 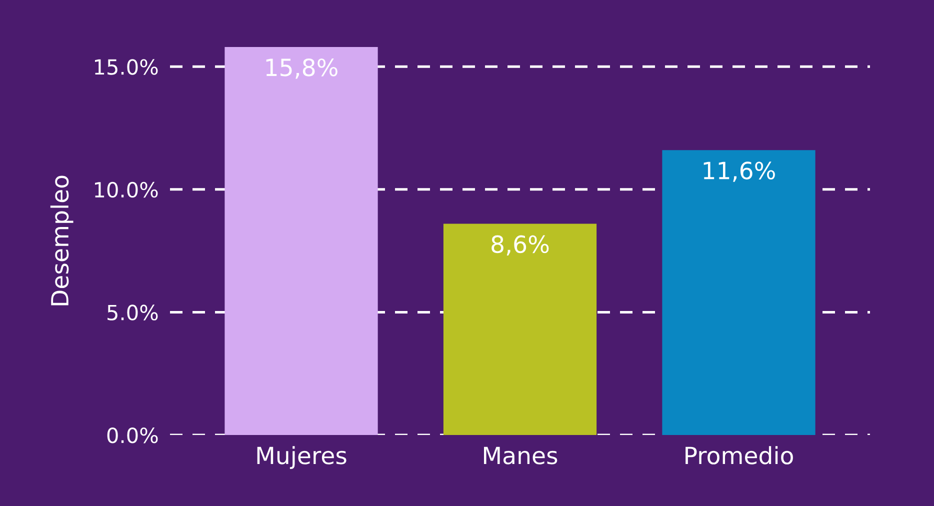 What do you see at coordinates (133, 312) in the screenshot?
I see `y-tick-label: 5.0%` at bounding box center [133, 312].